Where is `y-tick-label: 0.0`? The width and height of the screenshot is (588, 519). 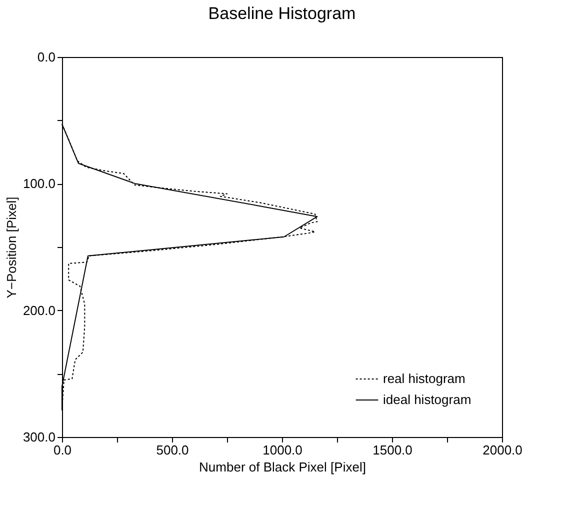 y-tick-label: 0.0 is located at coordinates (46, 57).